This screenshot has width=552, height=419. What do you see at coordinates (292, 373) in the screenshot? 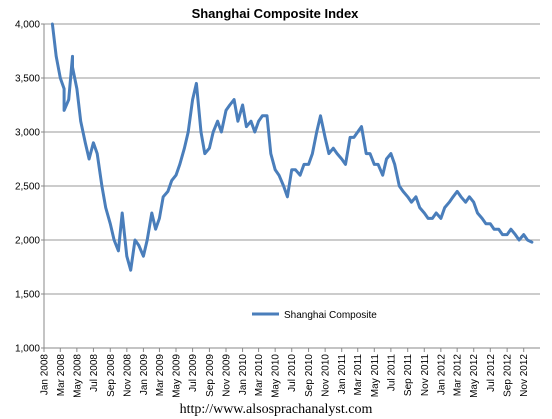
I see `x-tick-label: Jul 2010` at bounding box center [292, 373].